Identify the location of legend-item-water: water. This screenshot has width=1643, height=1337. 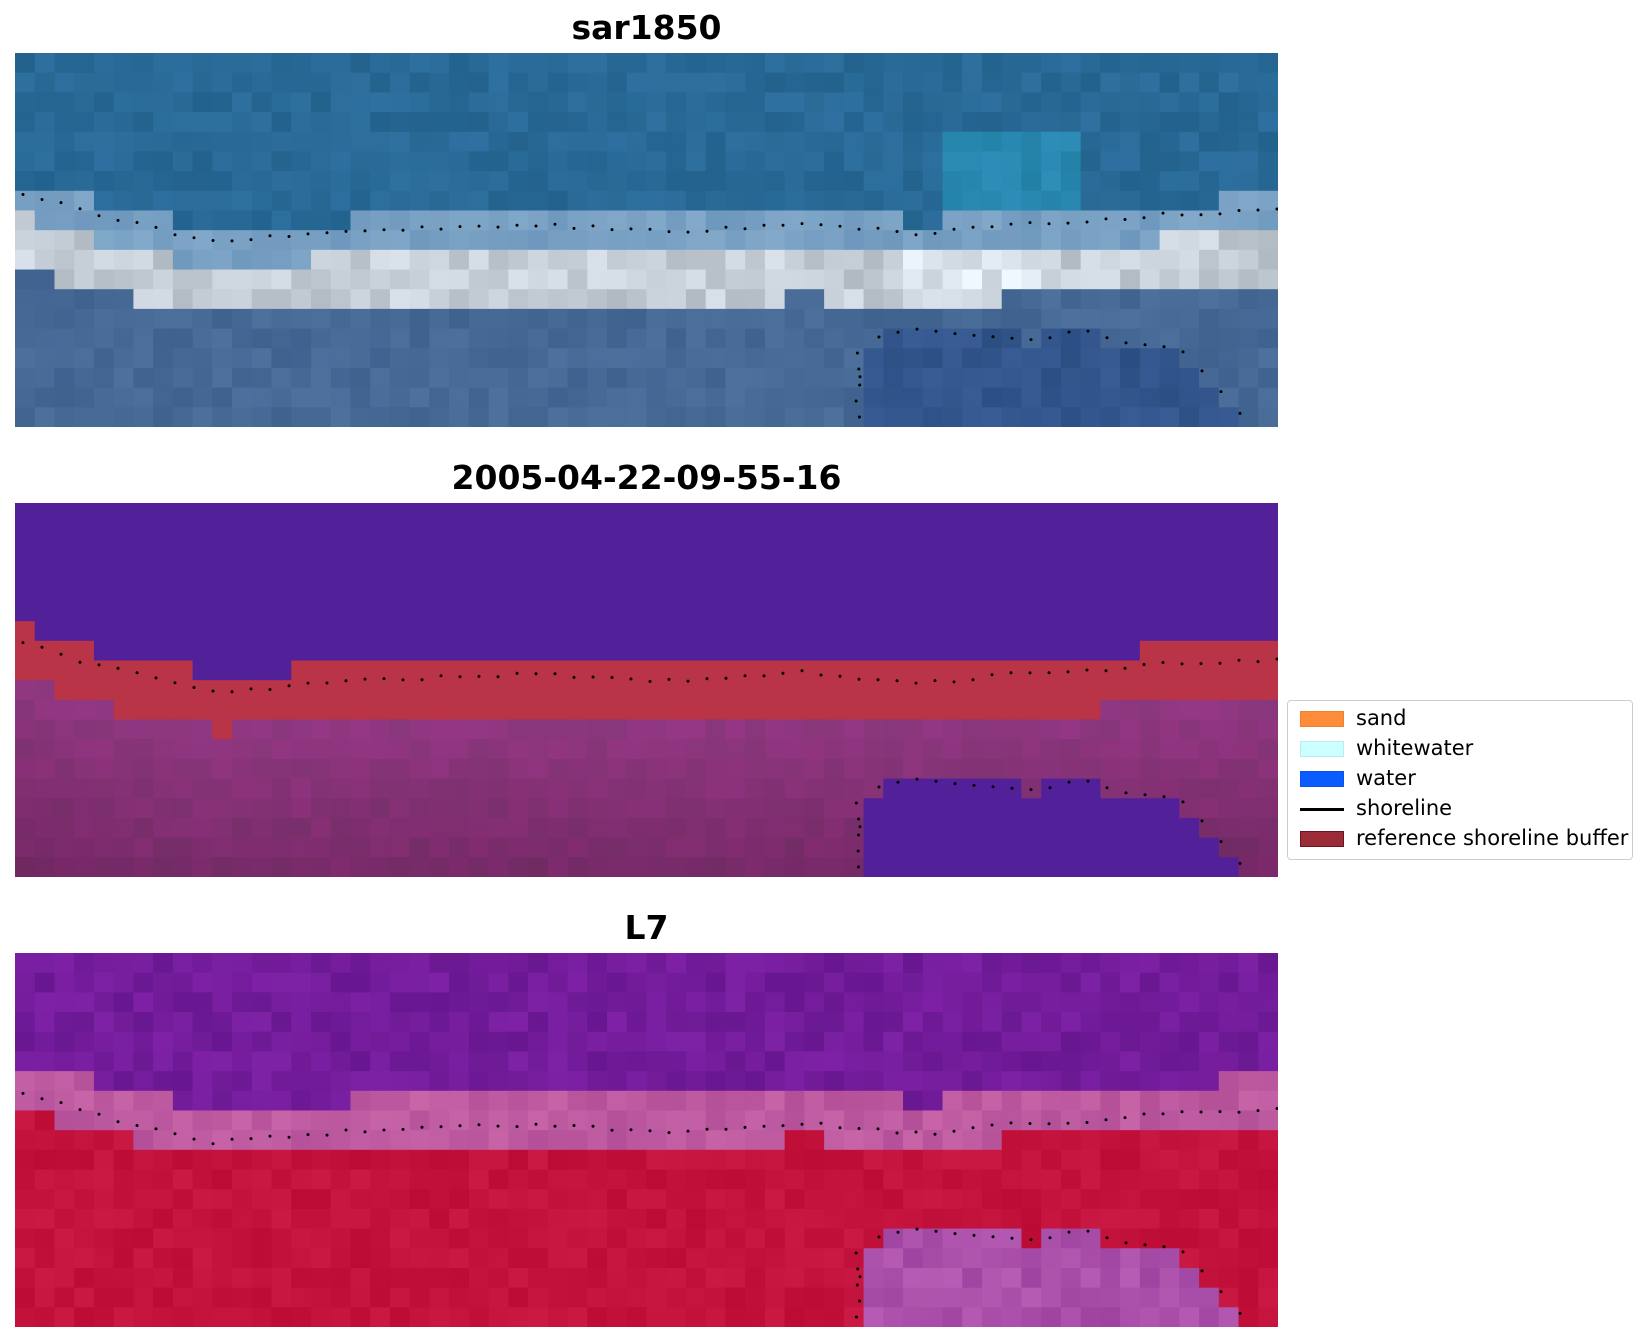
(1462, 778).